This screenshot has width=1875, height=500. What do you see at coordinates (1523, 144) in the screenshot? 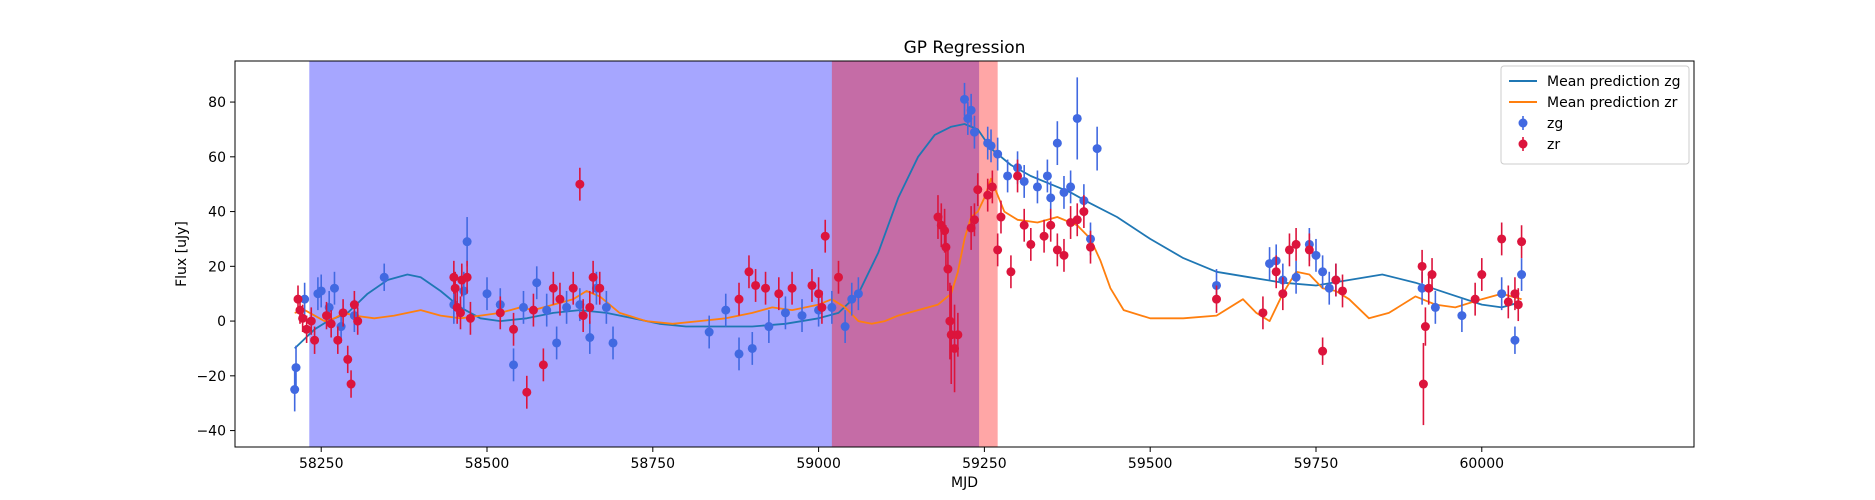
I see `legend-point-swatch` at bounding box center [1523, 144].